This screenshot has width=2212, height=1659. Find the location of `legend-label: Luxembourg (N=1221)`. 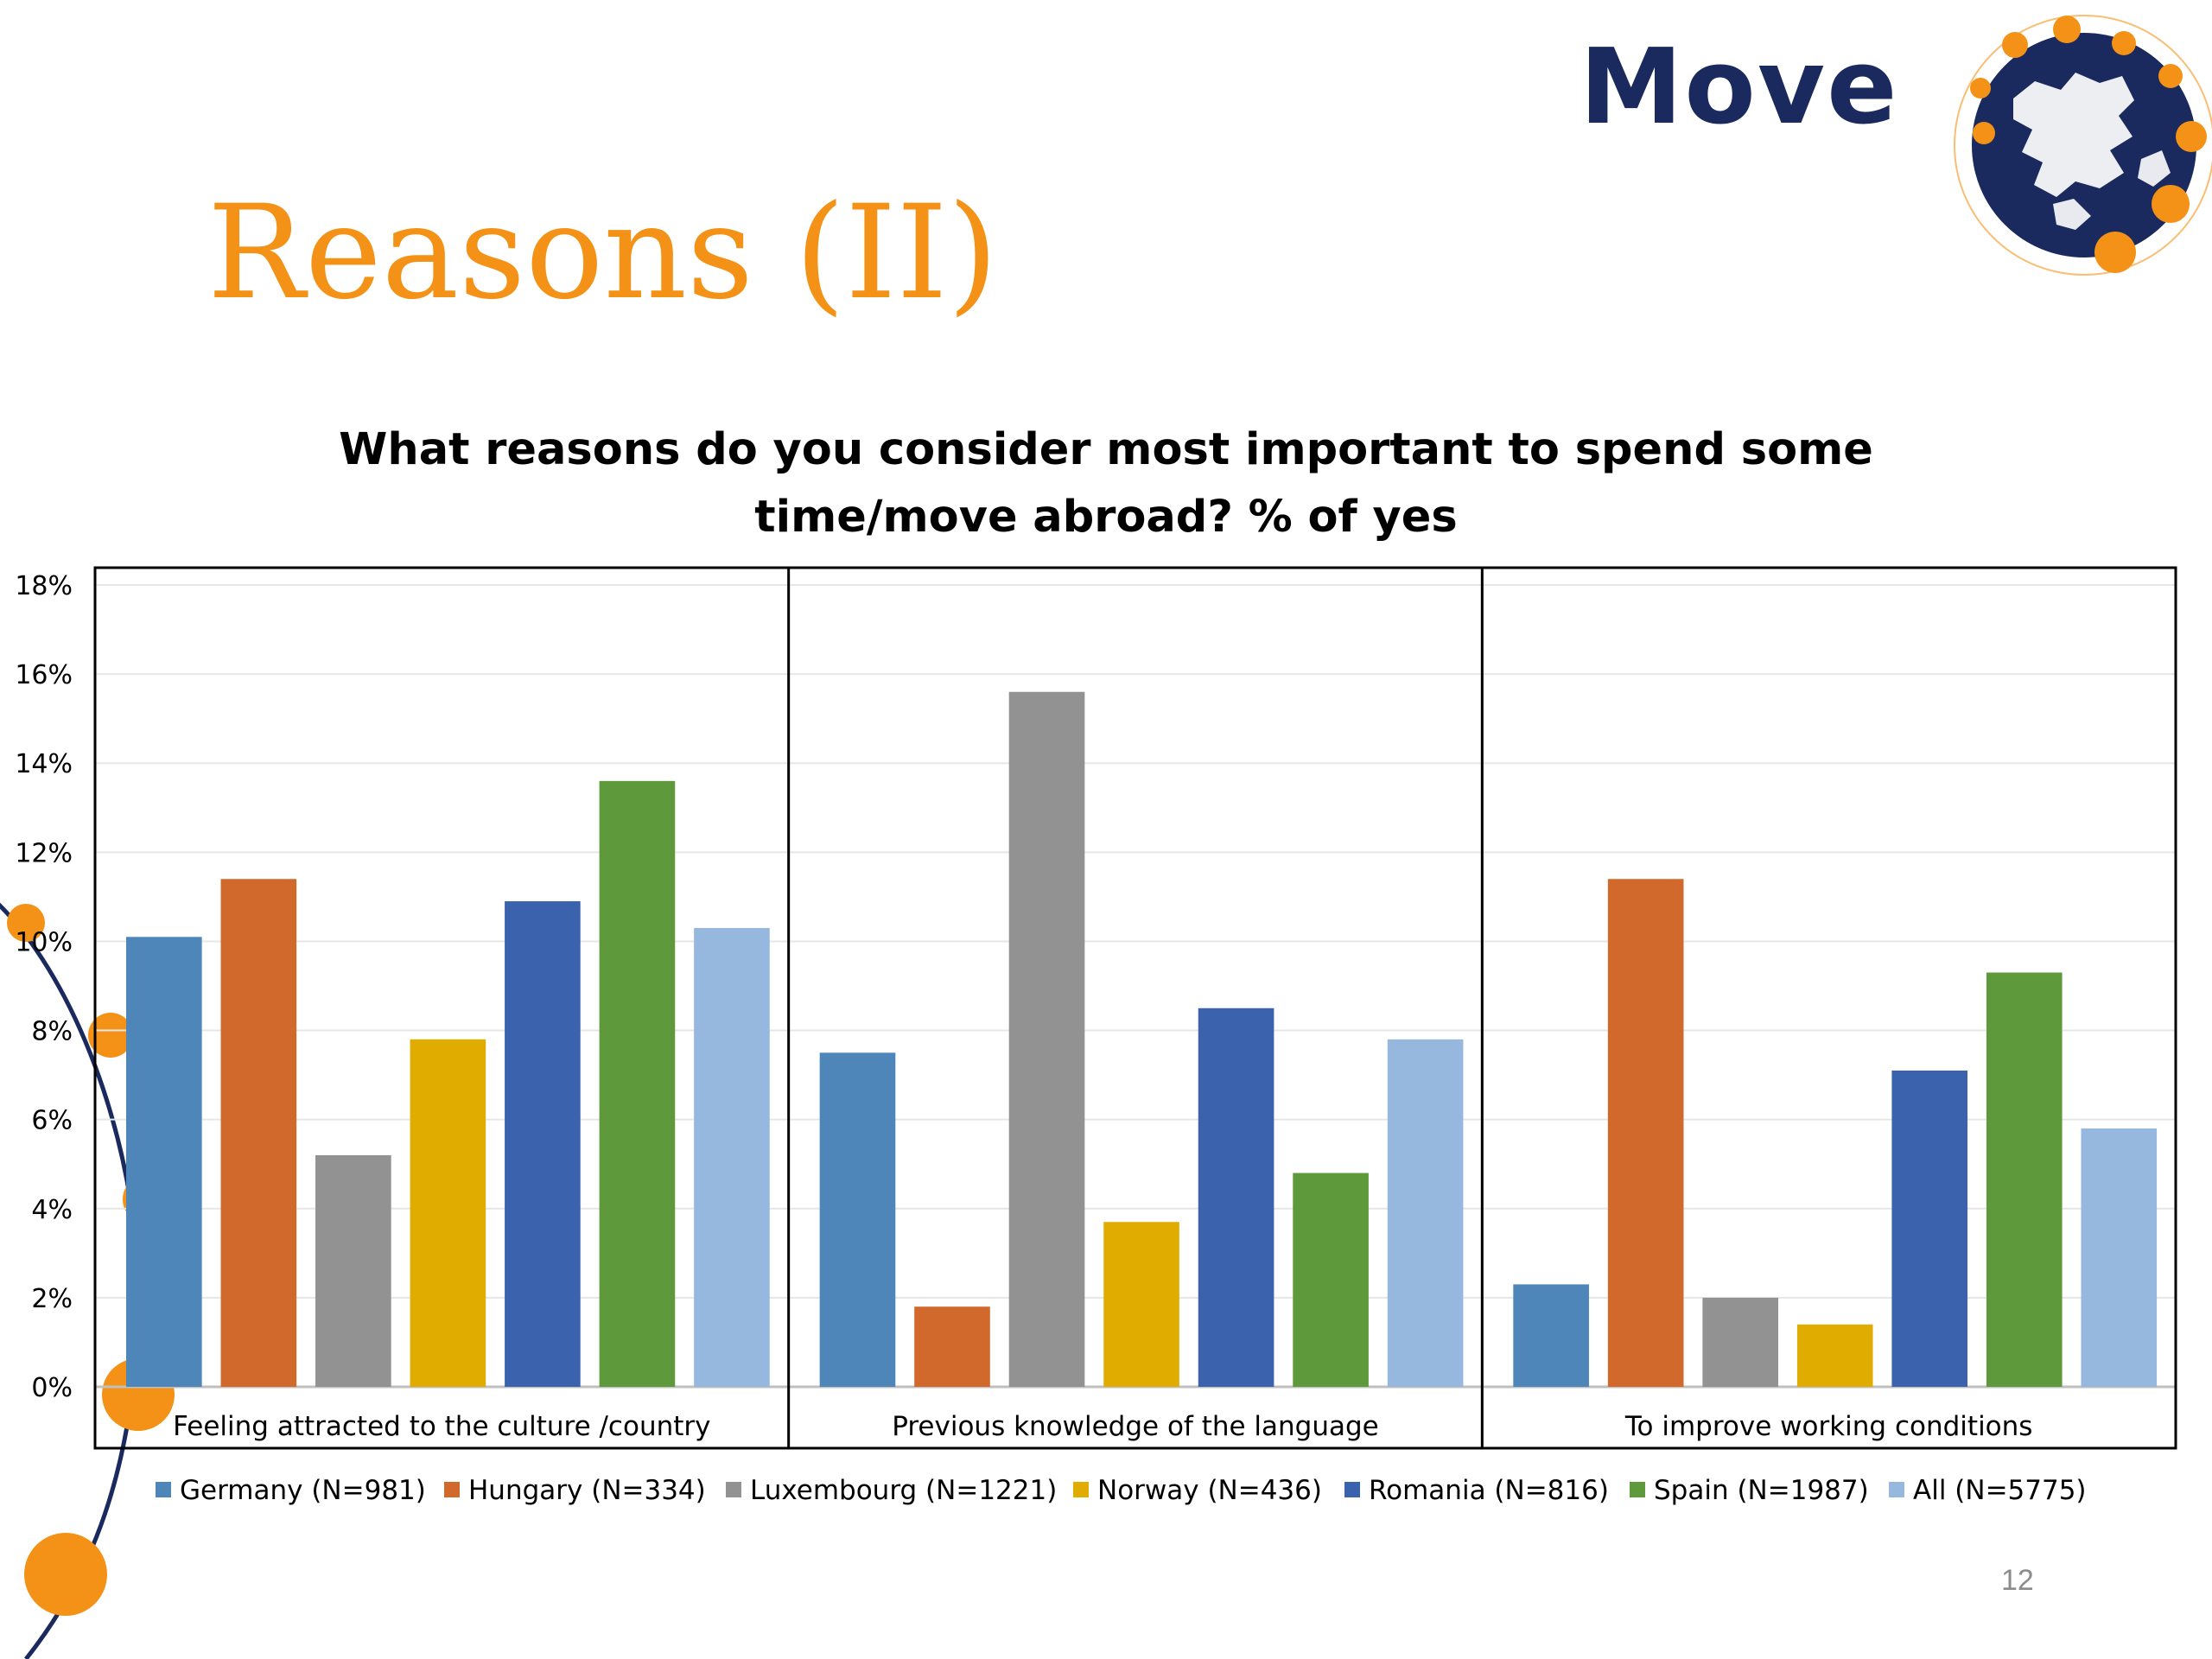

legend-label: Luxembourg (N=1221) is located at coordinates (903, 1490).